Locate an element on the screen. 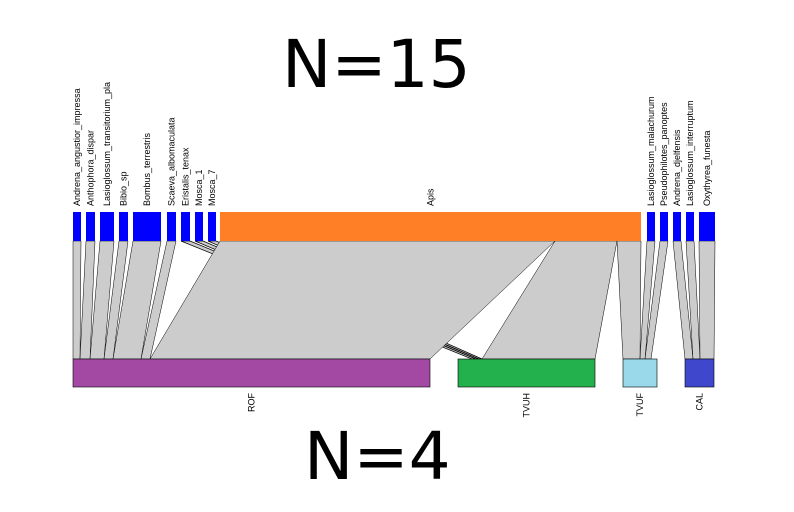 Image resolution: width=794 pixels, height=512 pixels. pollinator-label-4: Bombus_terrestris is located at coordinates (147, 169).